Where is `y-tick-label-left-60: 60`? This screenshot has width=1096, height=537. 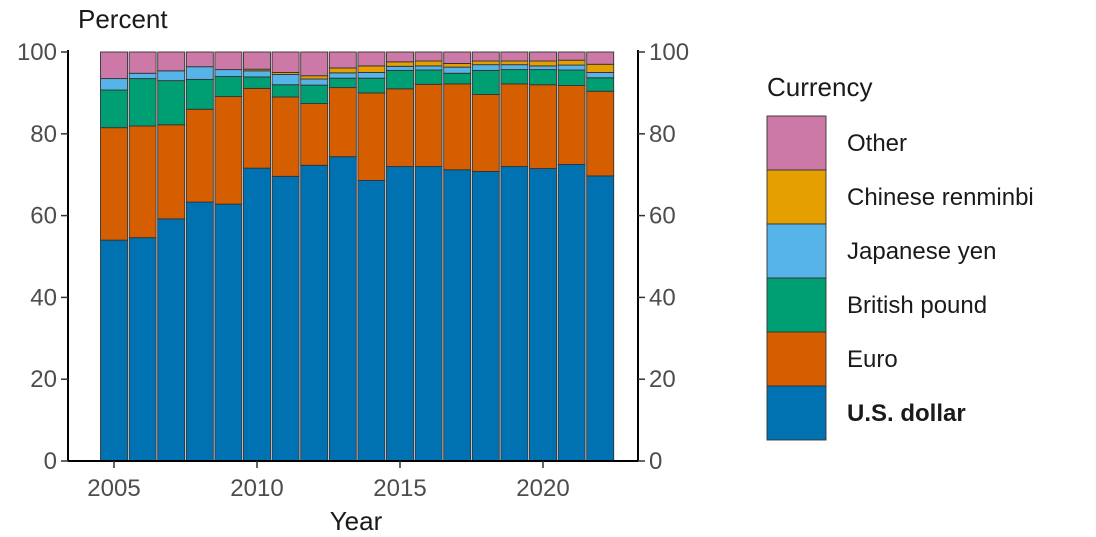 y-tick-label-left-60: 60 is located at coordinates (43, 216).